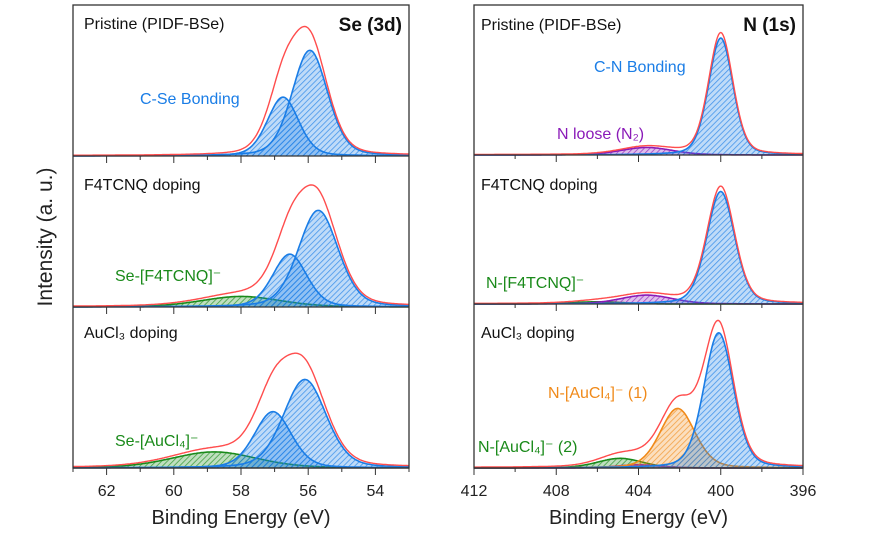 This screenshot has width=880, height=533. What do you see at coordinates (308, 491) in the screenshot?
I see `x-tick-label: 56` at bounding box center [308, 491].